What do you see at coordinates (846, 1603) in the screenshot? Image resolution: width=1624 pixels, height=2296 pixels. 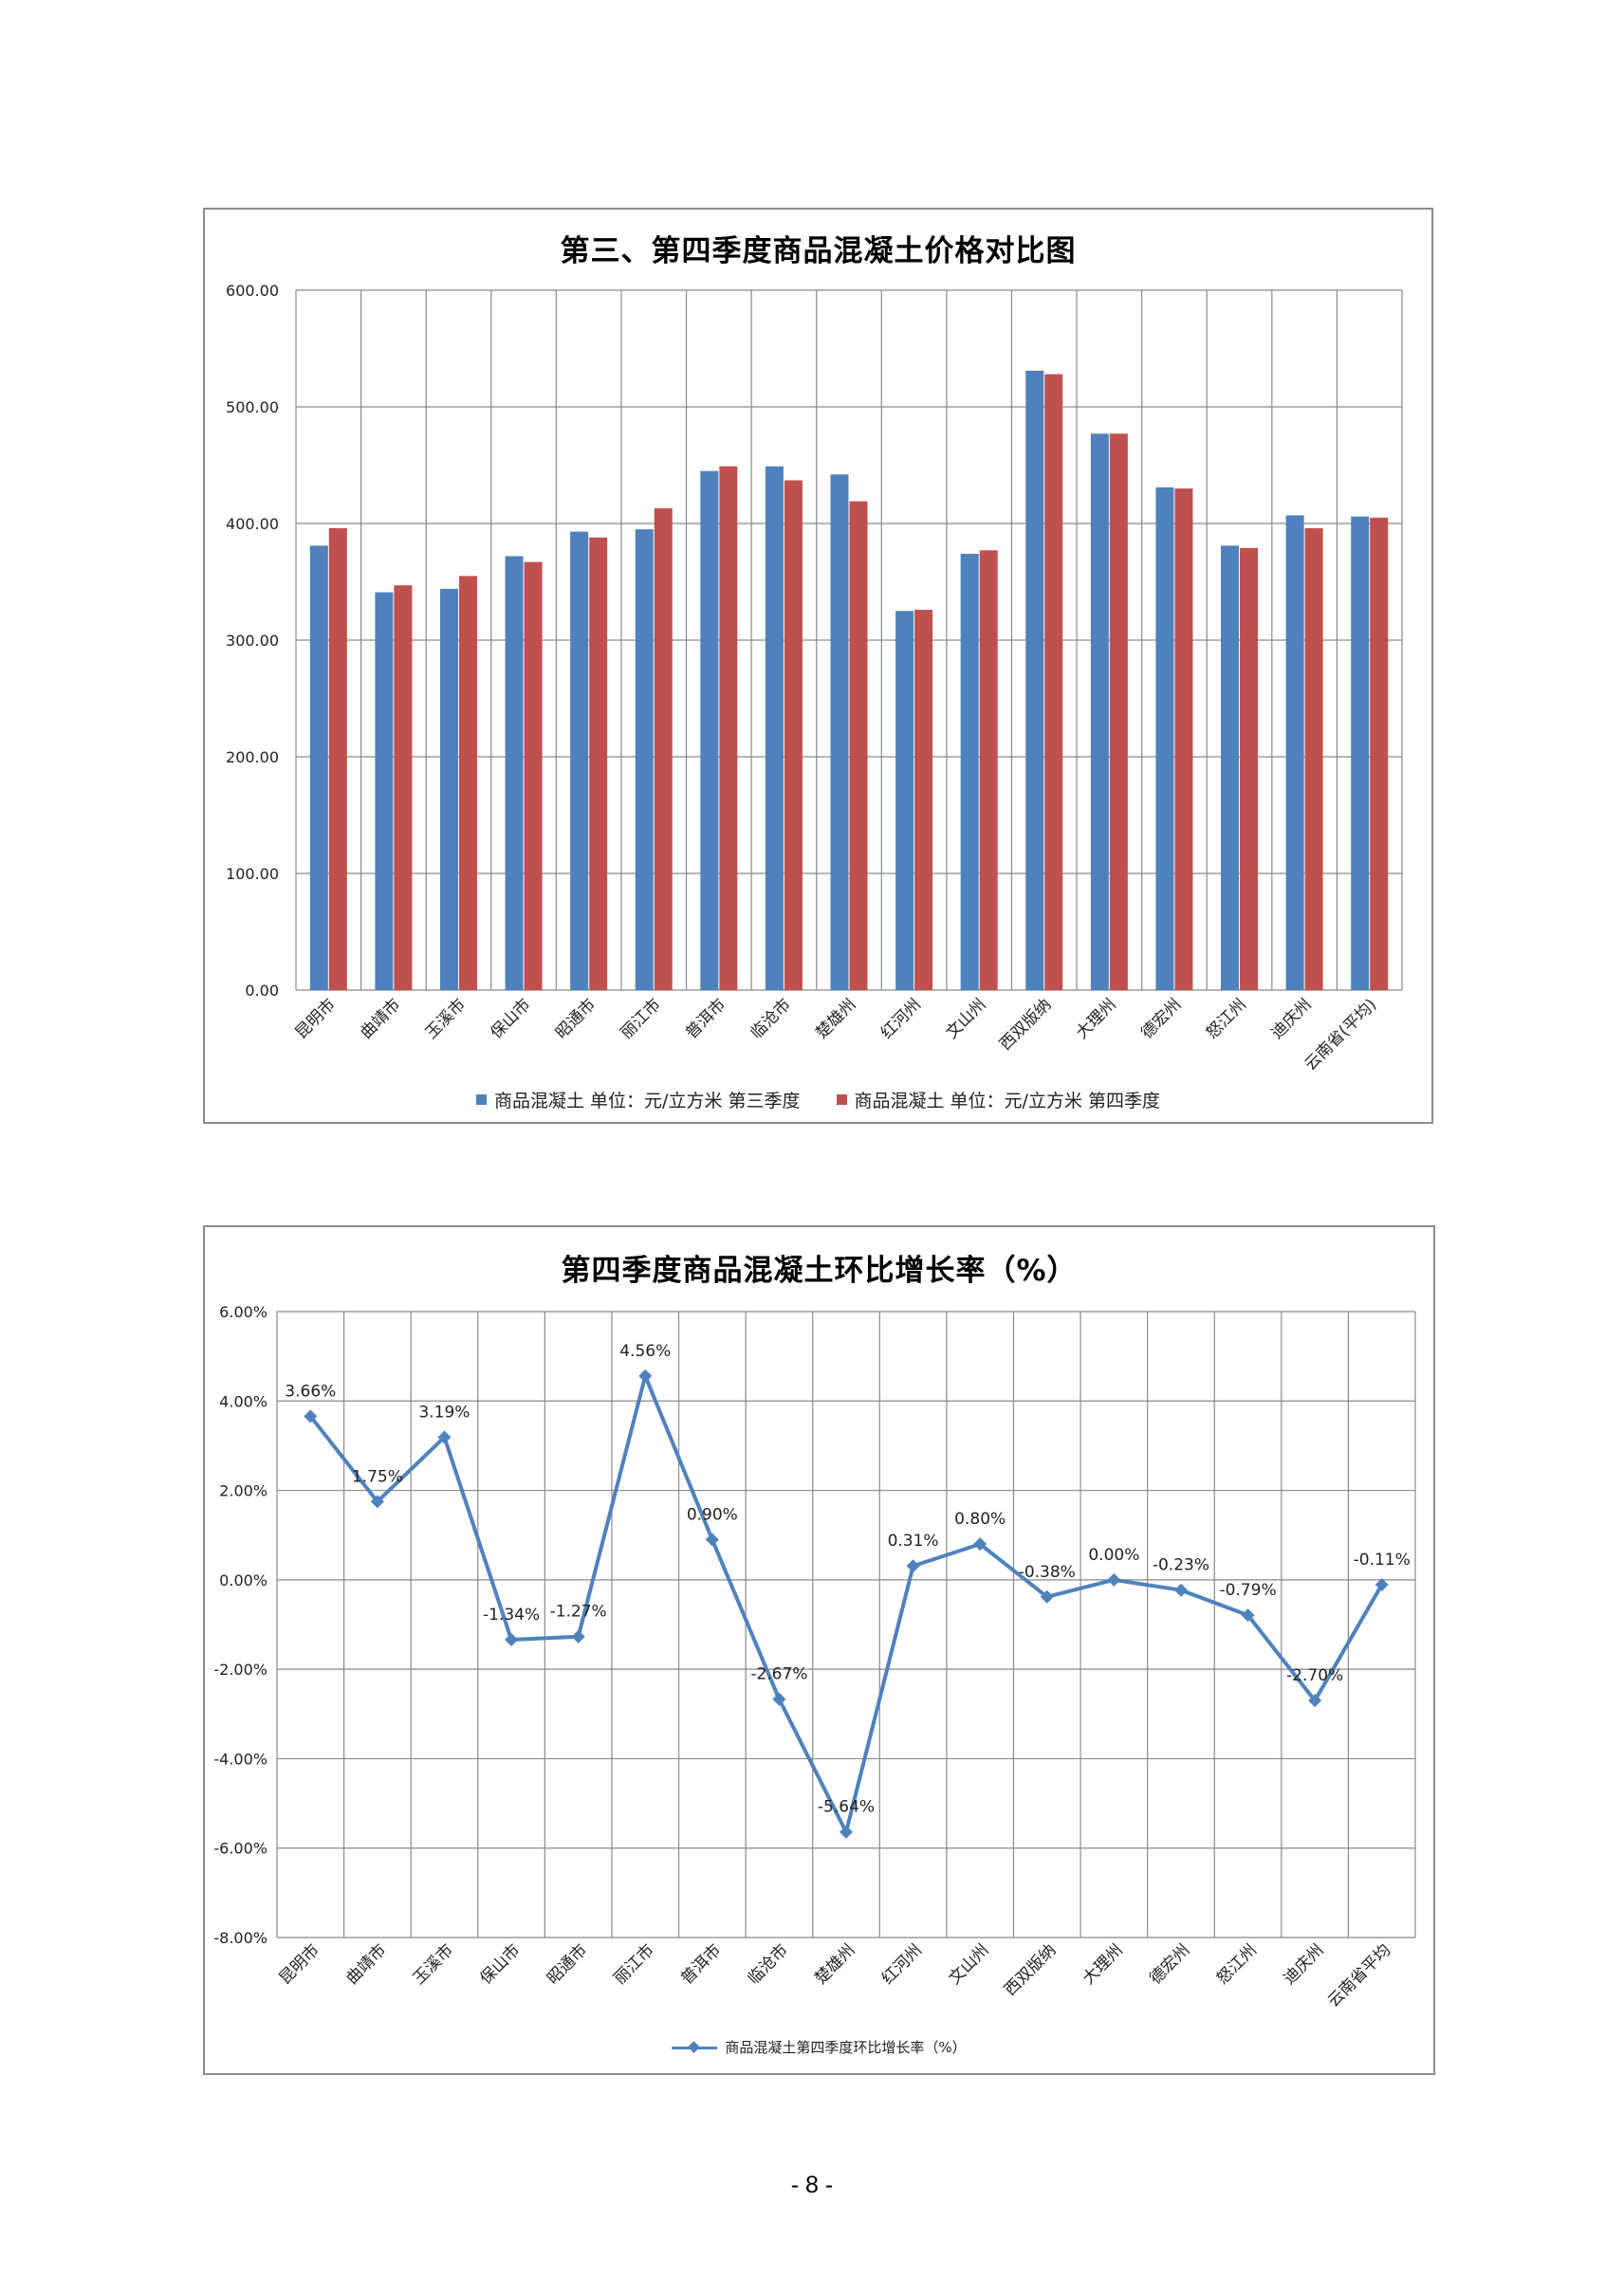 I see `series-line` at bounding box center [846, 1603].